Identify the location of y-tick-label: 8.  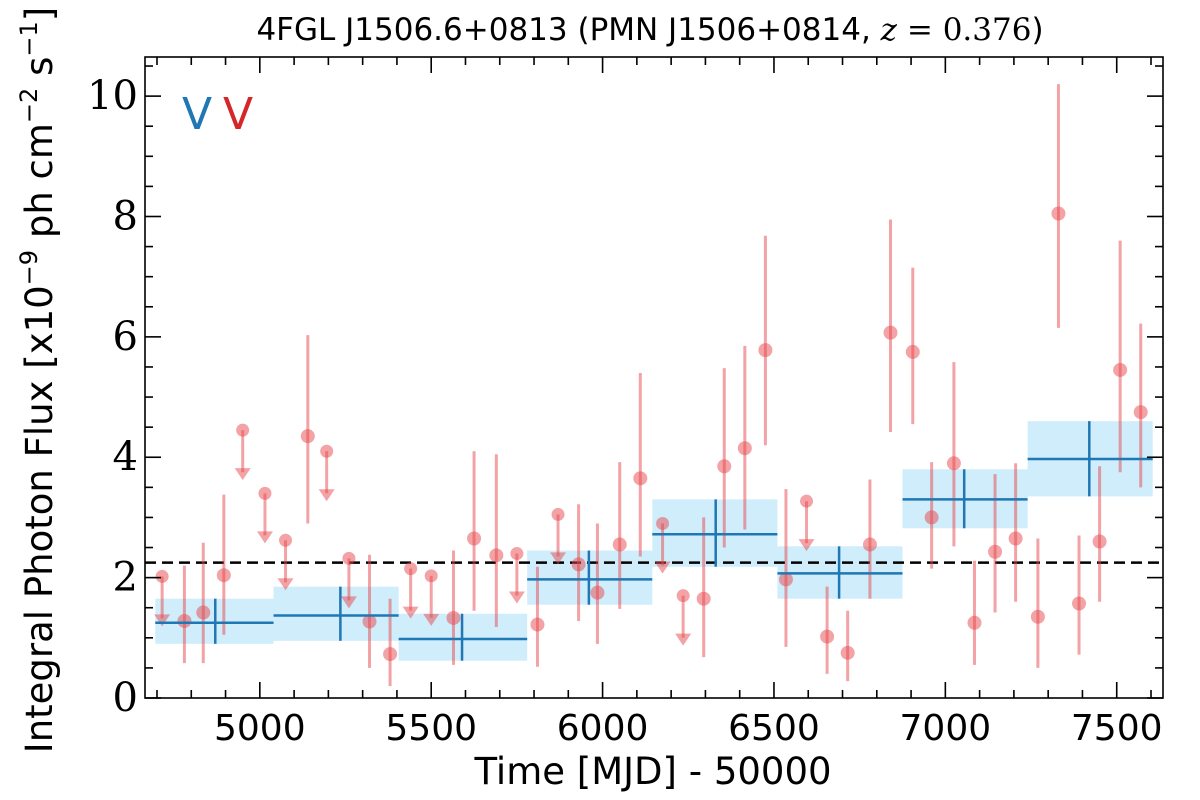
(125, 216).